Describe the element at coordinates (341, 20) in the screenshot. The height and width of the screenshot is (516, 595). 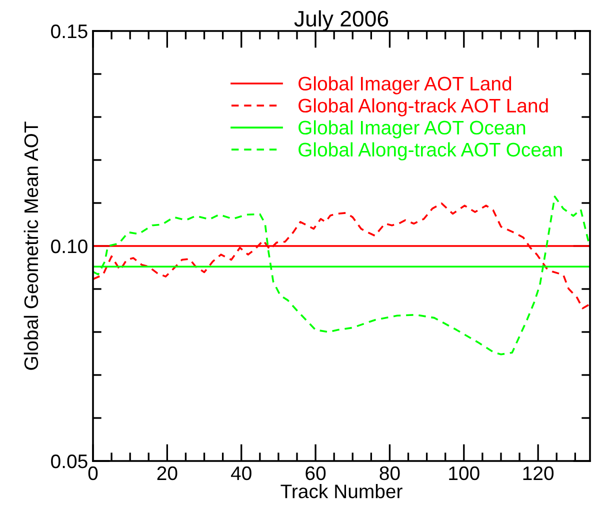
I see `chart-title: July 2006` at that location.